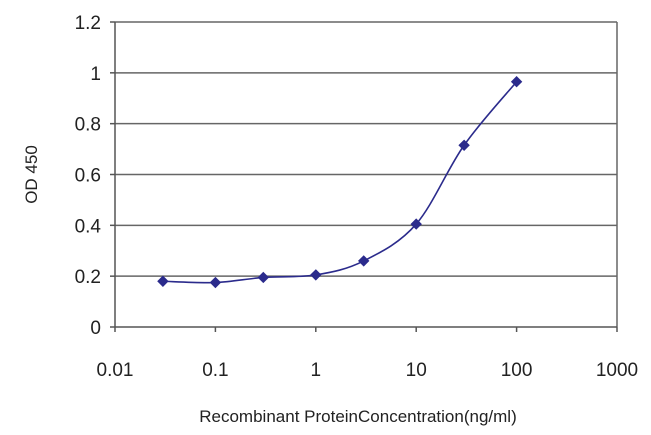 This screenshot has width=651, height=435. I want to click on y-tick-label: 1, so click(95, 74).